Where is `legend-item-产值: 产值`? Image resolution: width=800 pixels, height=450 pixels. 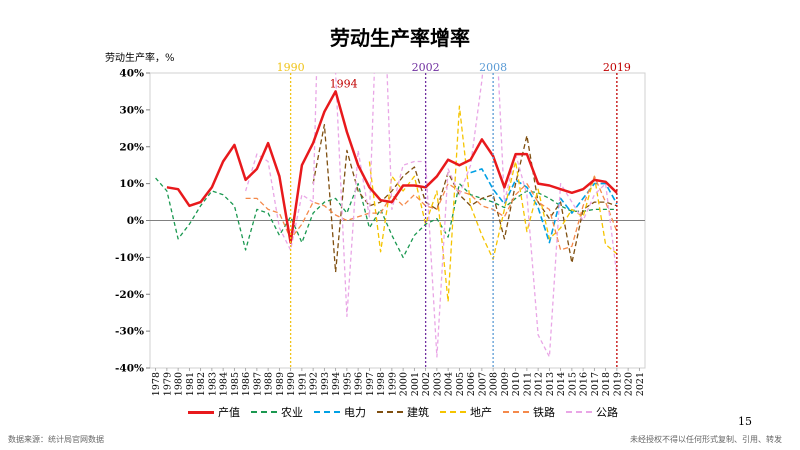 legend-item-产值: 产值 is located at coordinates (214, 412).